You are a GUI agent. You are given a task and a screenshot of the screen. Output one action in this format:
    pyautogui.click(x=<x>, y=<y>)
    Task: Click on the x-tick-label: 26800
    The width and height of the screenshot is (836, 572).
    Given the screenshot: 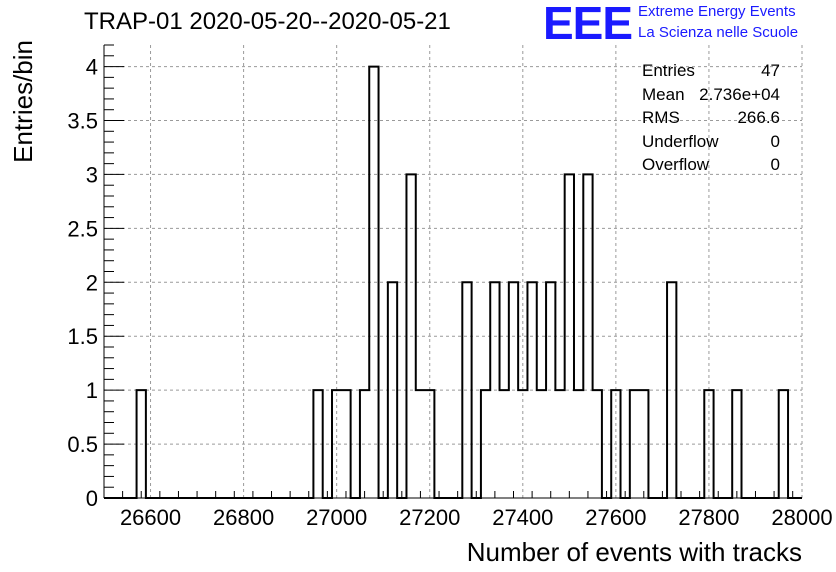 What is the action you would take?
    pyautogui.click(x=243, y=517)
    